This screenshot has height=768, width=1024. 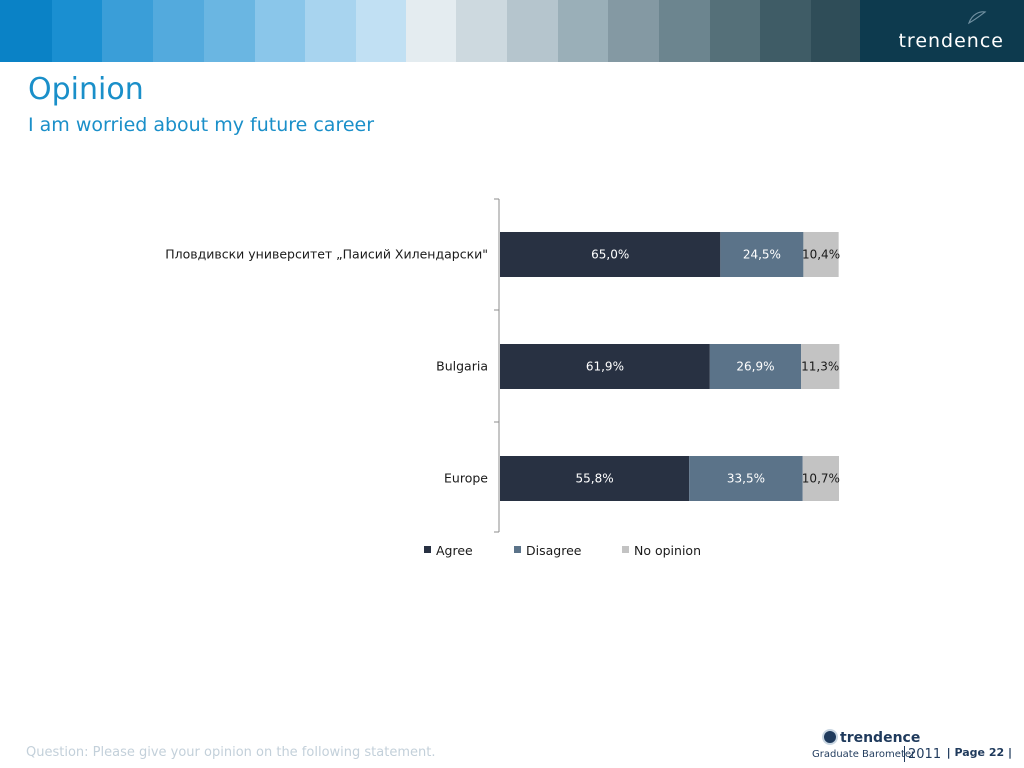 I want to click on data-label: 24,5%, so click(x=762, y=255).